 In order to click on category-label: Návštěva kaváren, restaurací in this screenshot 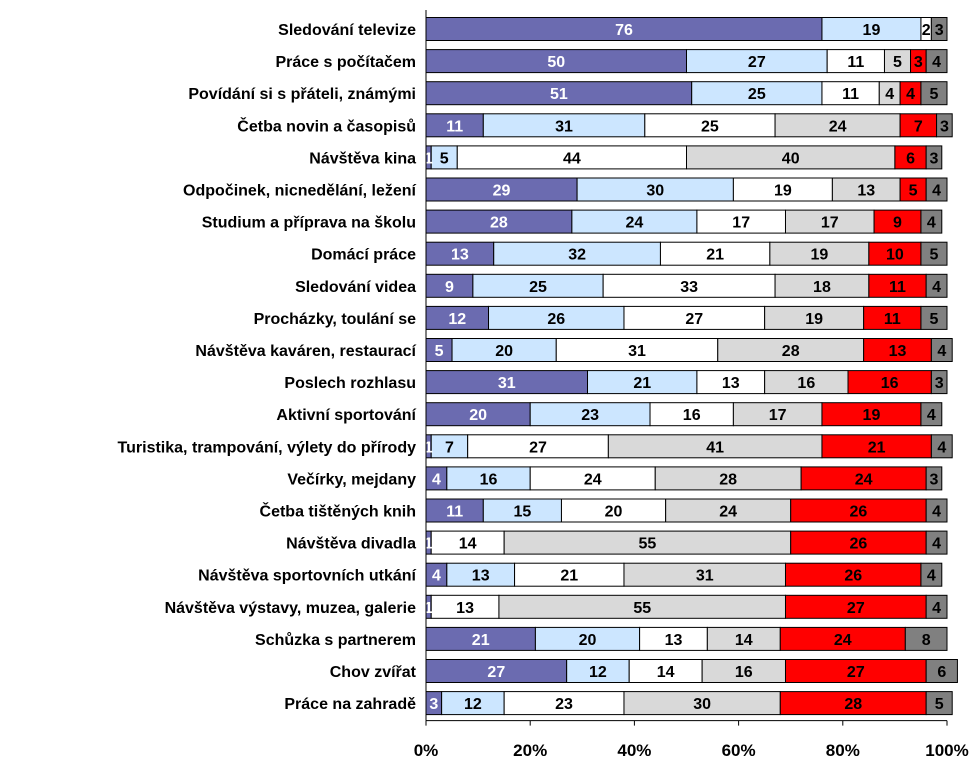, I will do `click(305, 351)`.